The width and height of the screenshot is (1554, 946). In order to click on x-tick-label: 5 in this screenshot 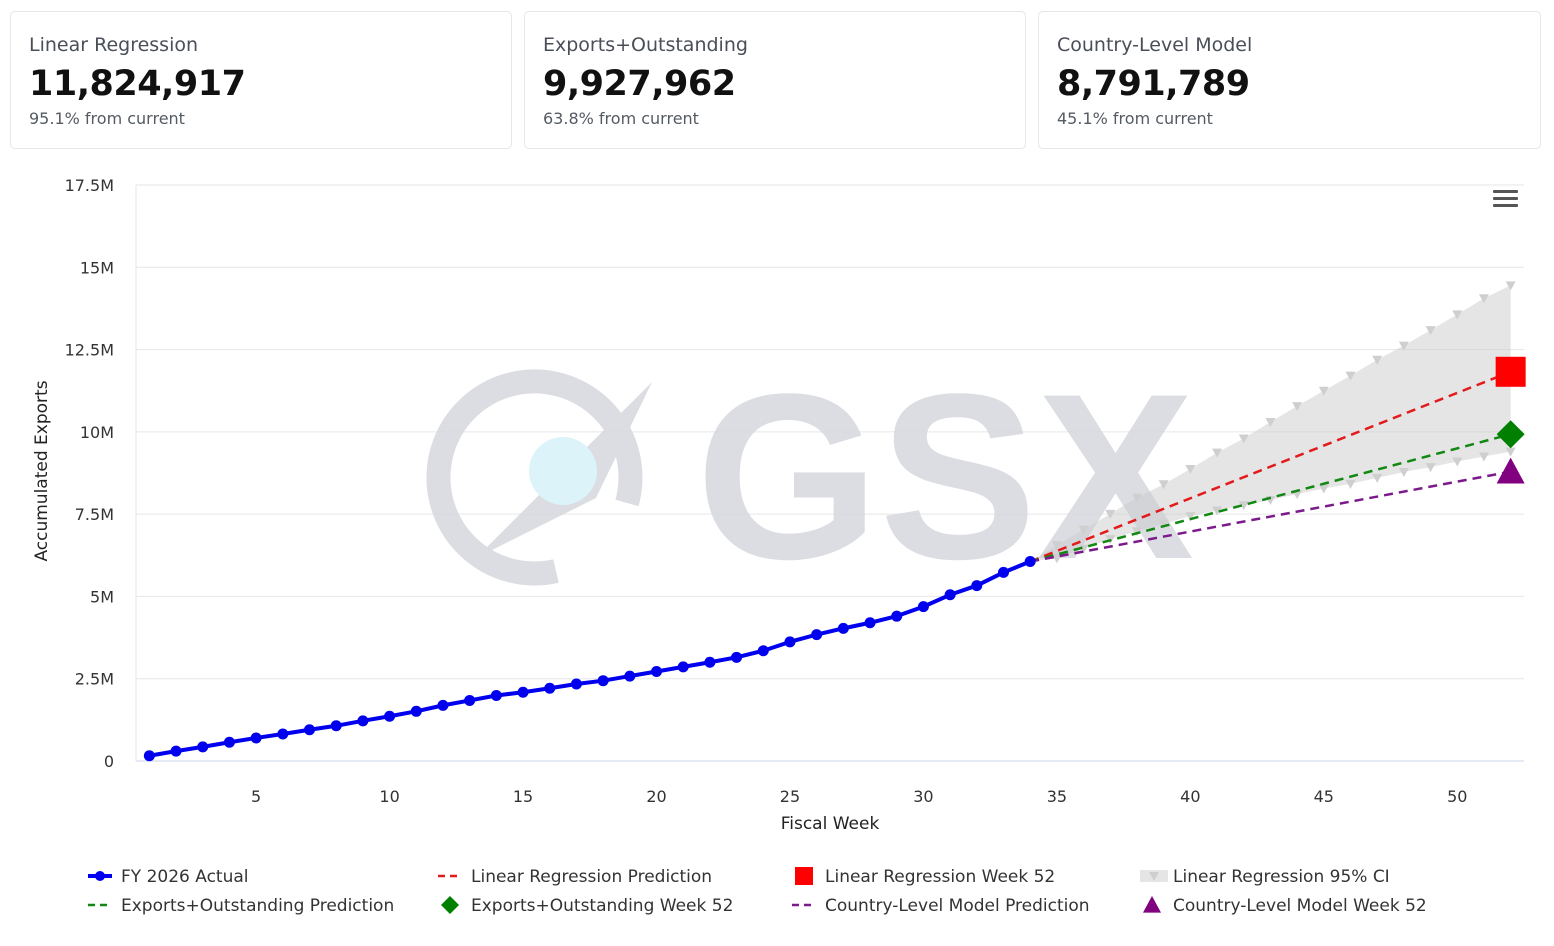, I will do `click(256, 796)`.